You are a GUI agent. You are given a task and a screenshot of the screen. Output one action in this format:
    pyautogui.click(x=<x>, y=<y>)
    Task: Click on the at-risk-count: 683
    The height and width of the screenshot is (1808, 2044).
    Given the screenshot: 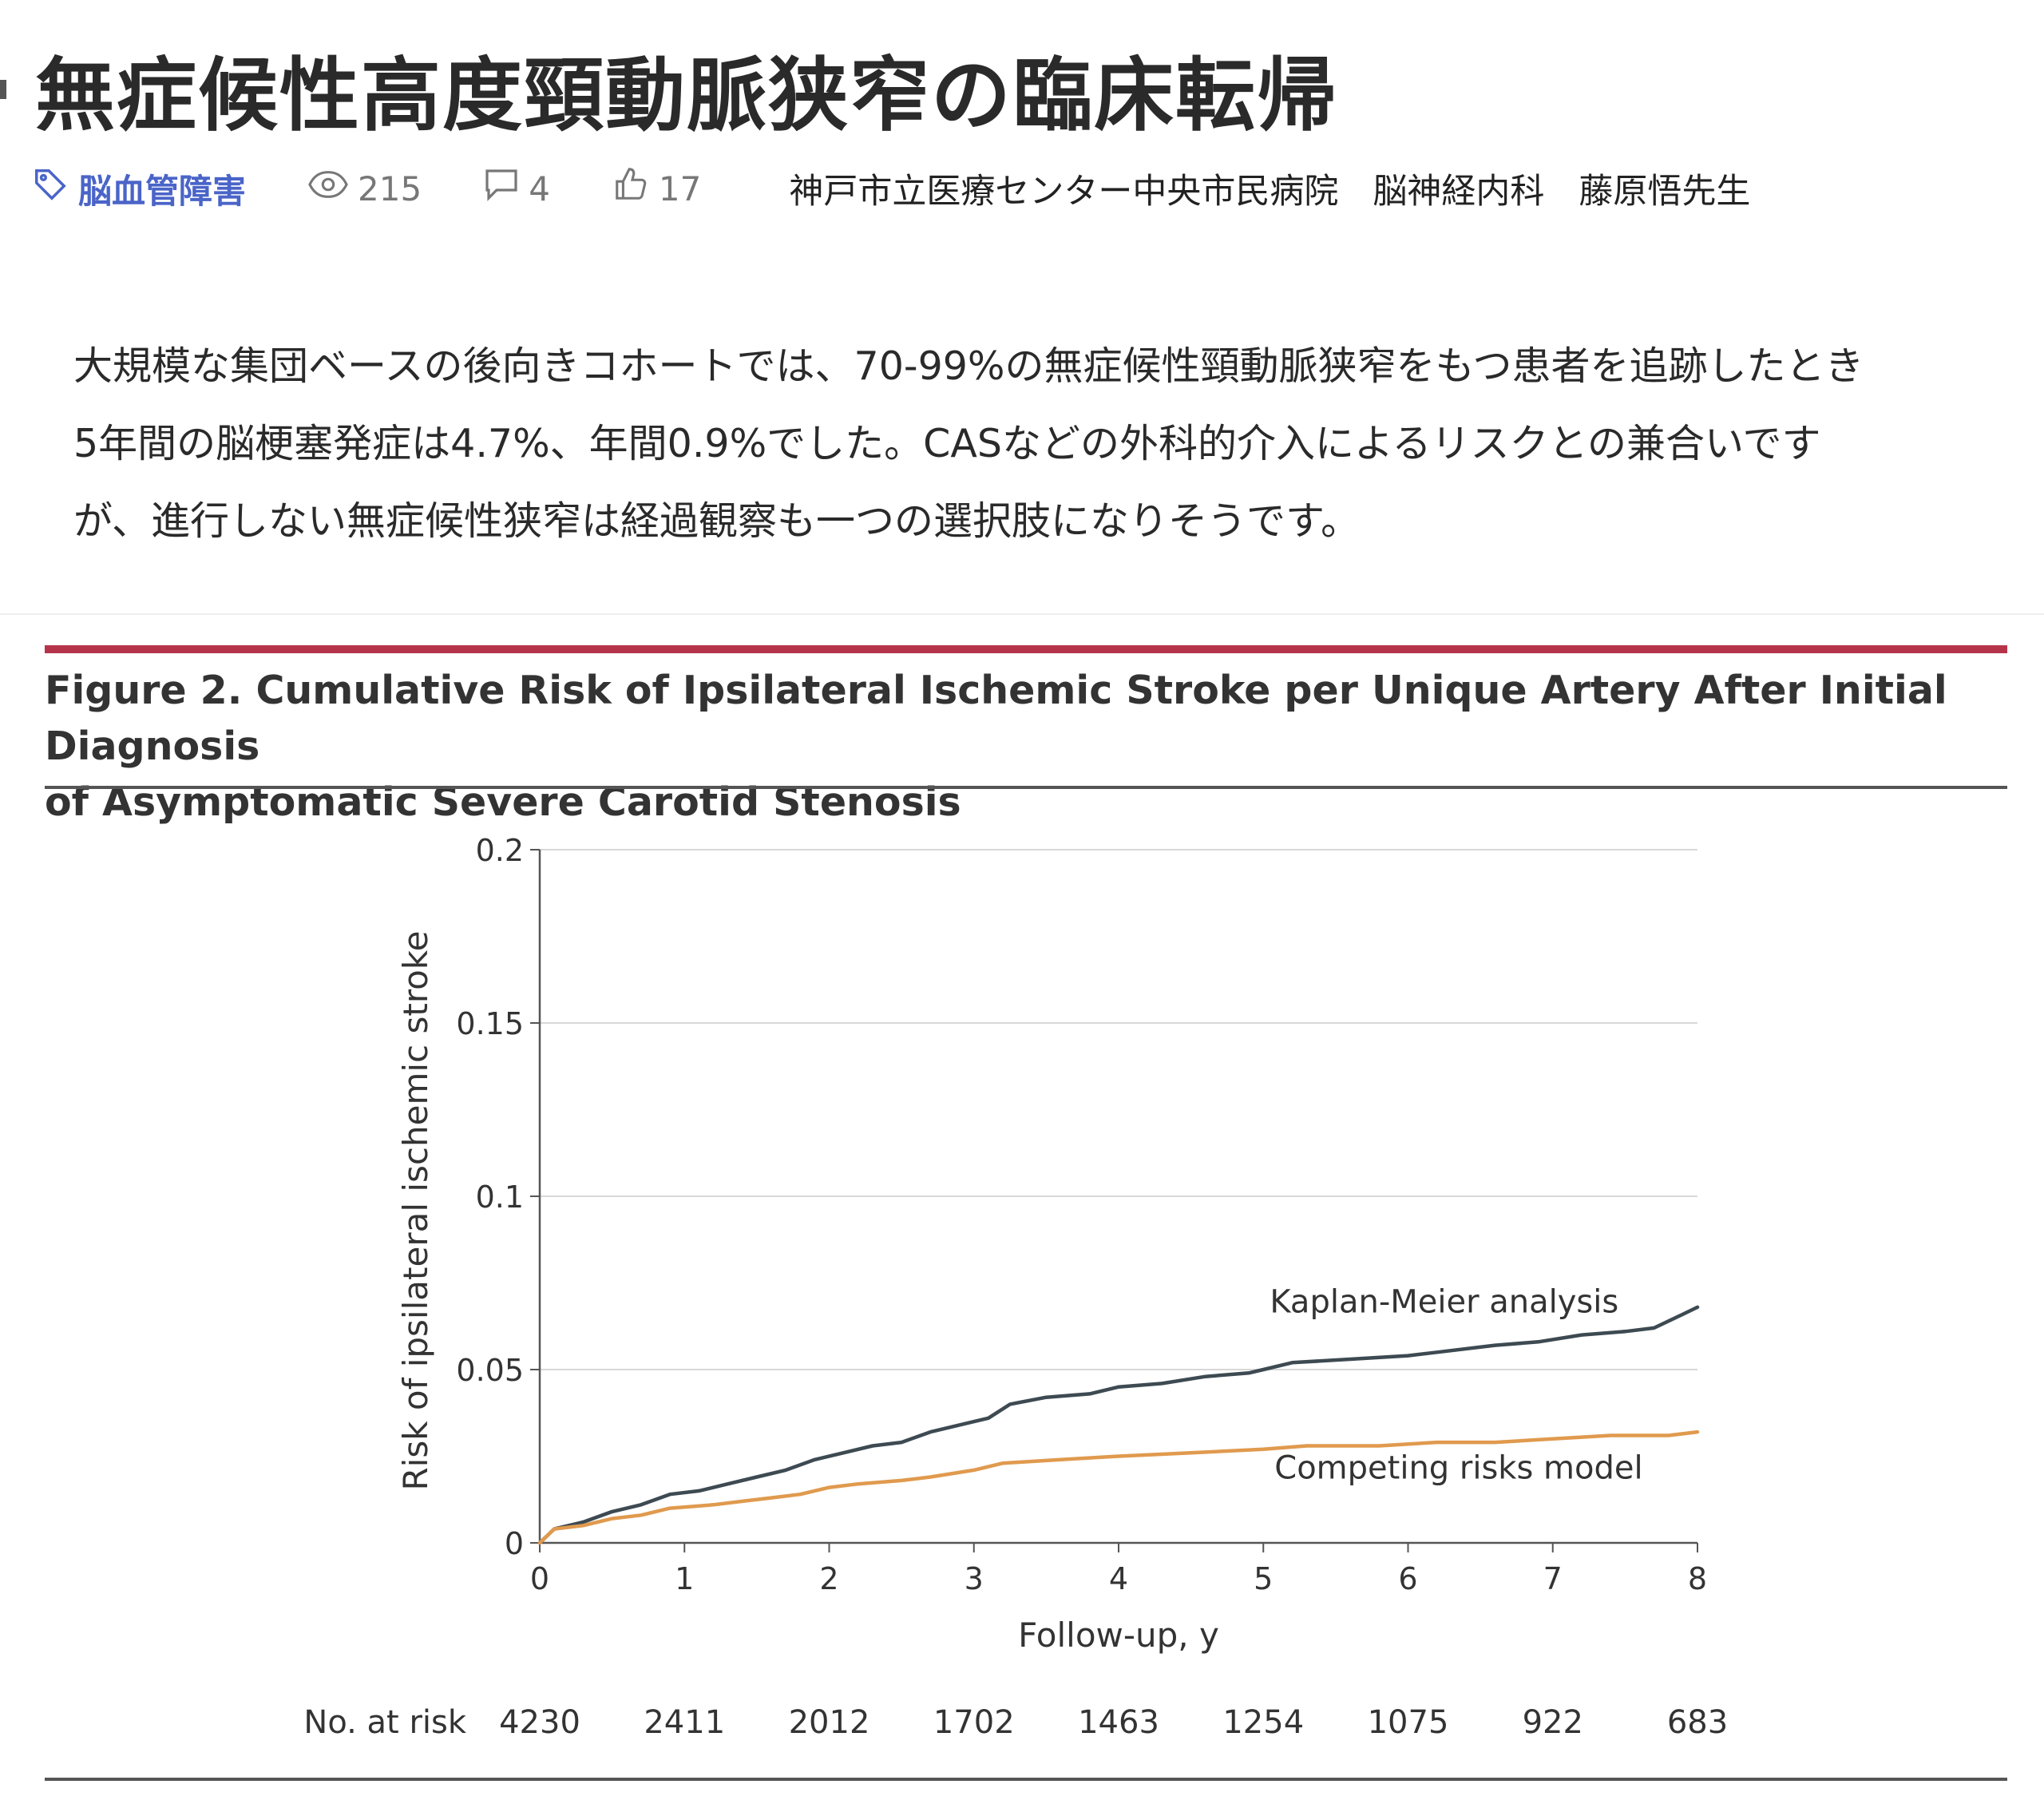 What is the action you would take?
    pyautogui.click(x=1697, y=1723)
    